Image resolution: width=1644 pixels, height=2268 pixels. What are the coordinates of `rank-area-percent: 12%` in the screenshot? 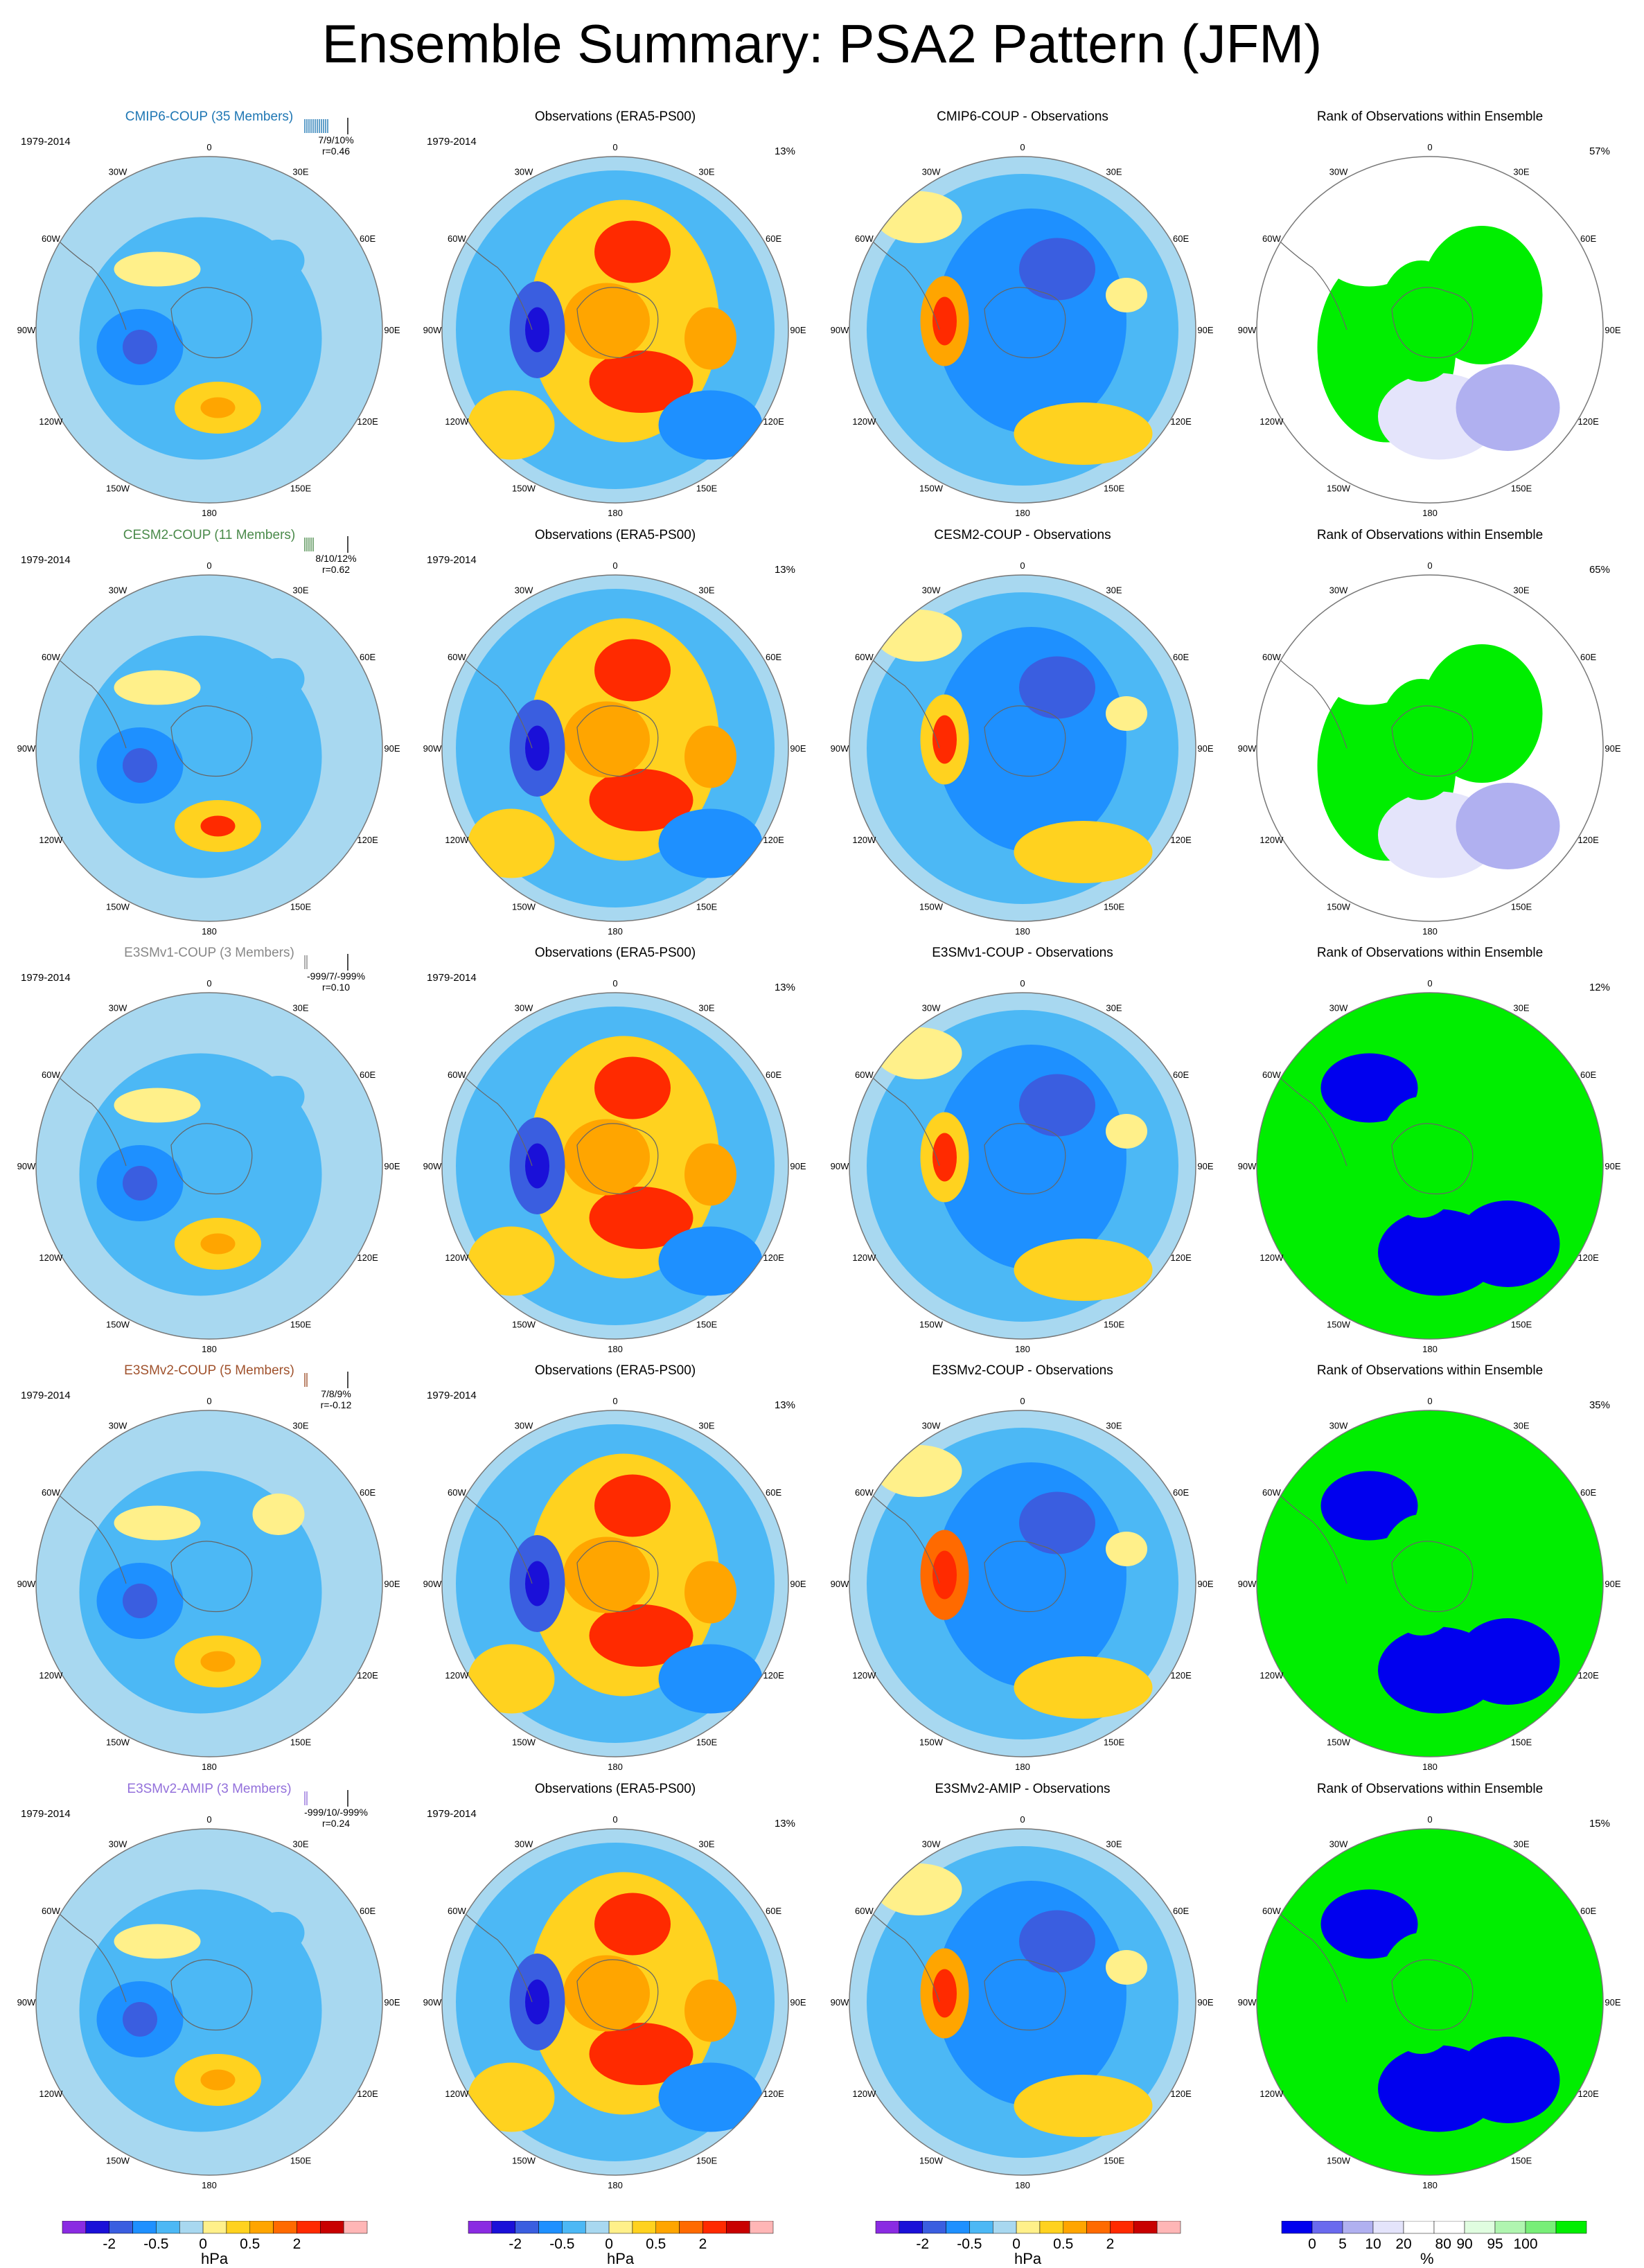 It's located at (1599, 987).